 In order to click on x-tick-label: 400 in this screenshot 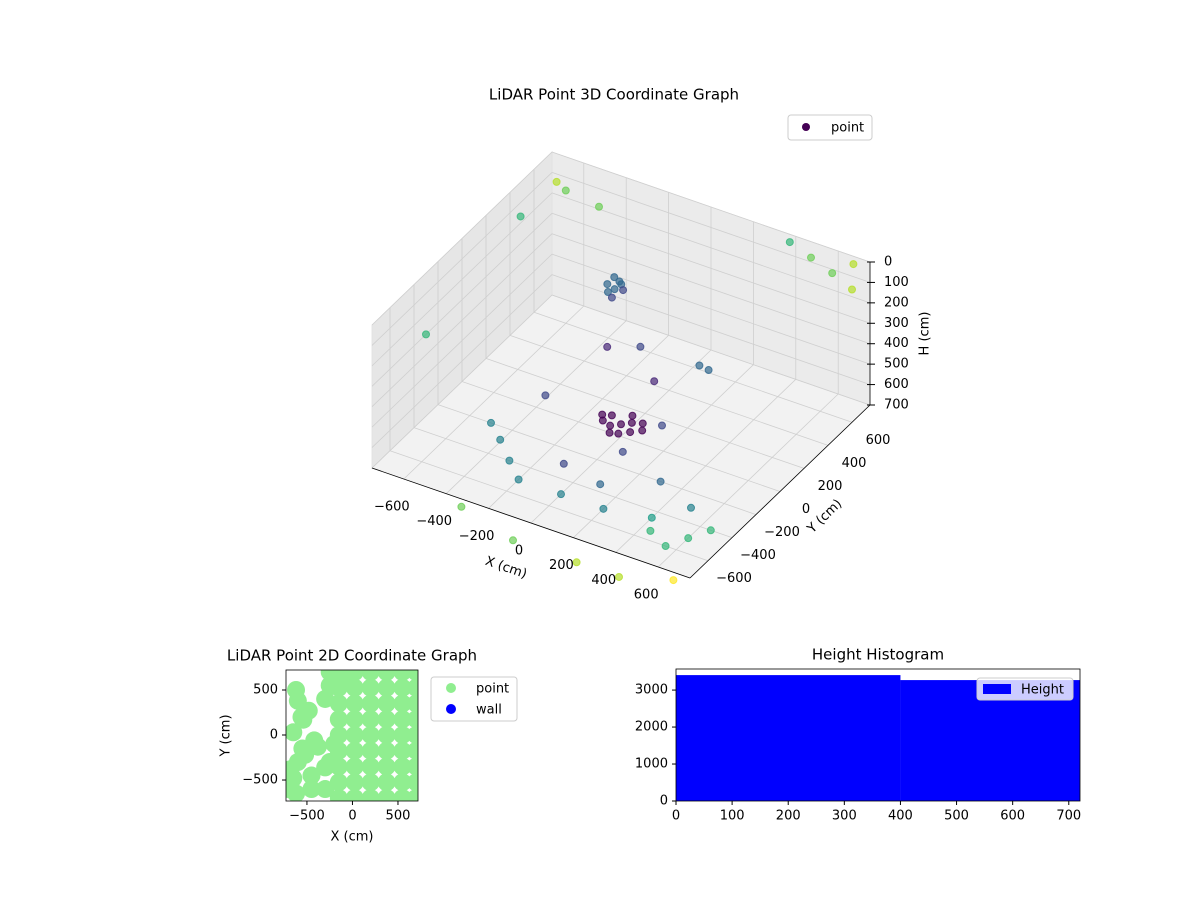, I will do `click(900, 816)`.